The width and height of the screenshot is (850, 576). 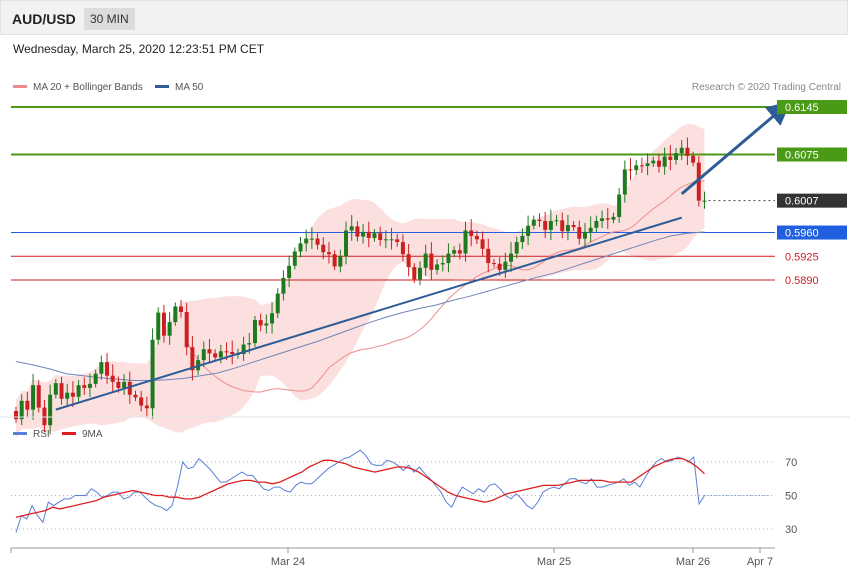 I want to click on rsi-tick-label: 30, so click(x=791, y=530).